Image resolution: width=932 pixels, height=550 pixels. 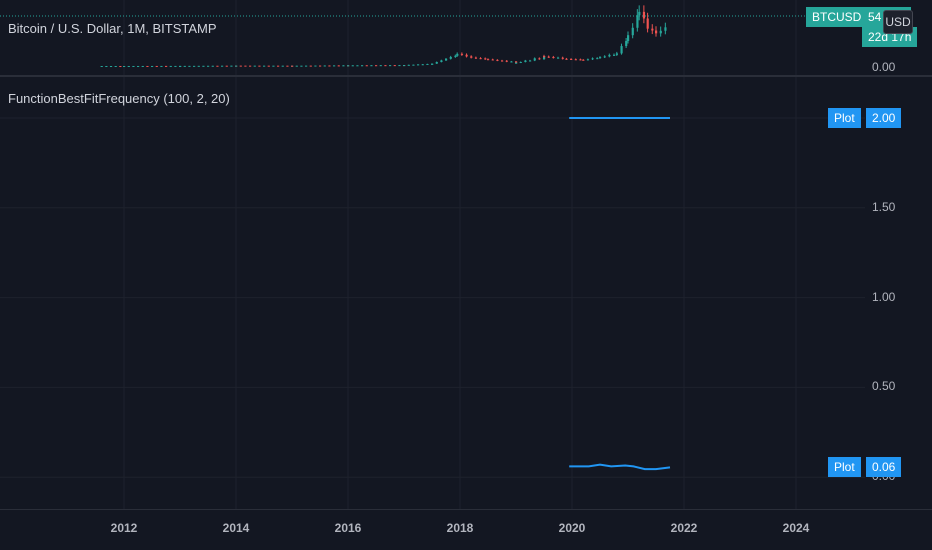 I want to click on x-tick-label: 2020, so click(x=572, y=528).